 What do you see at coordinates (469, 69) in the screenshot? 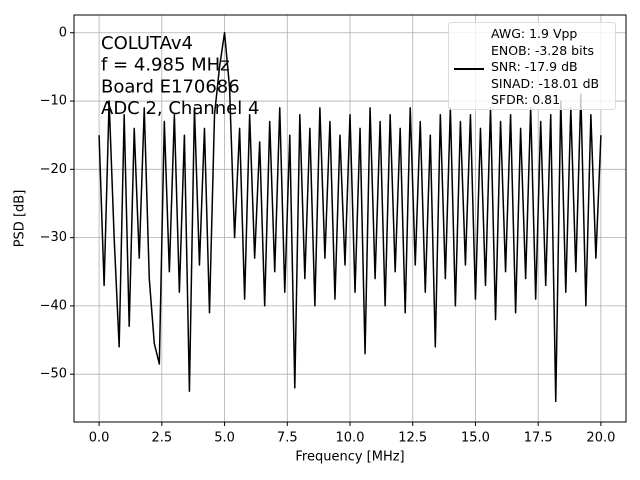
I see `legend-swatch` at bounding box center [469, 69].